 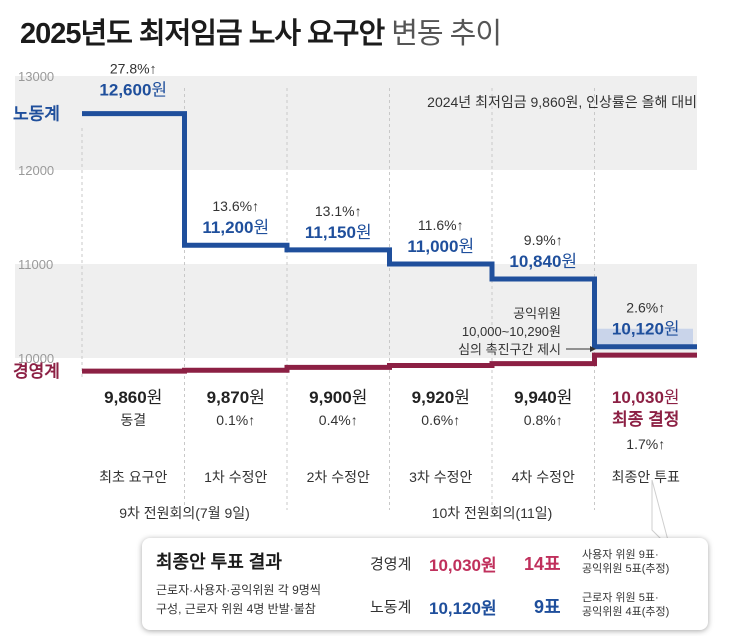 What do you see at coordinates (562, 102) in the screenshot?
I see `chart-note: 2024년 최저임금 9,860원, 인상률은 올해 대비` at bounding box center [562, 102].